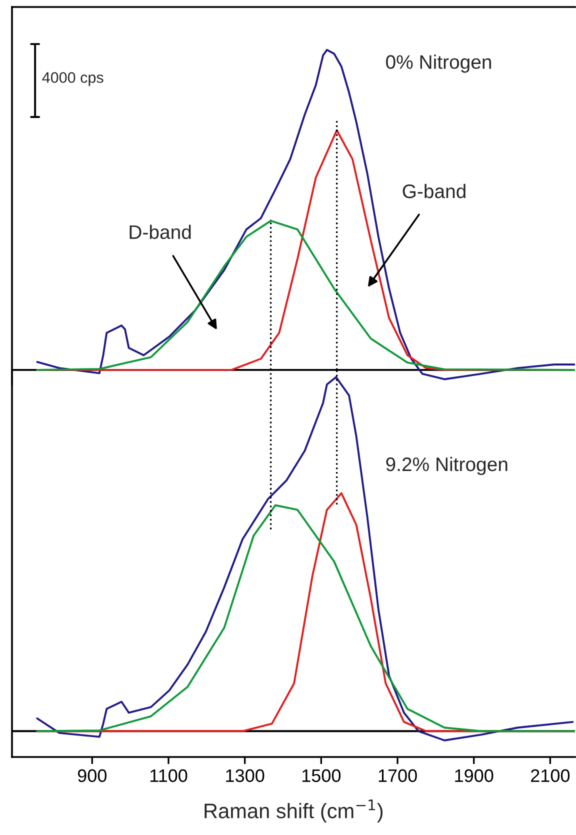 The image size is (576, 835). What do you see at coordinates (434, 191) in the screenshot?
I see `annotation: G-band` at bounding box center [434, 191].